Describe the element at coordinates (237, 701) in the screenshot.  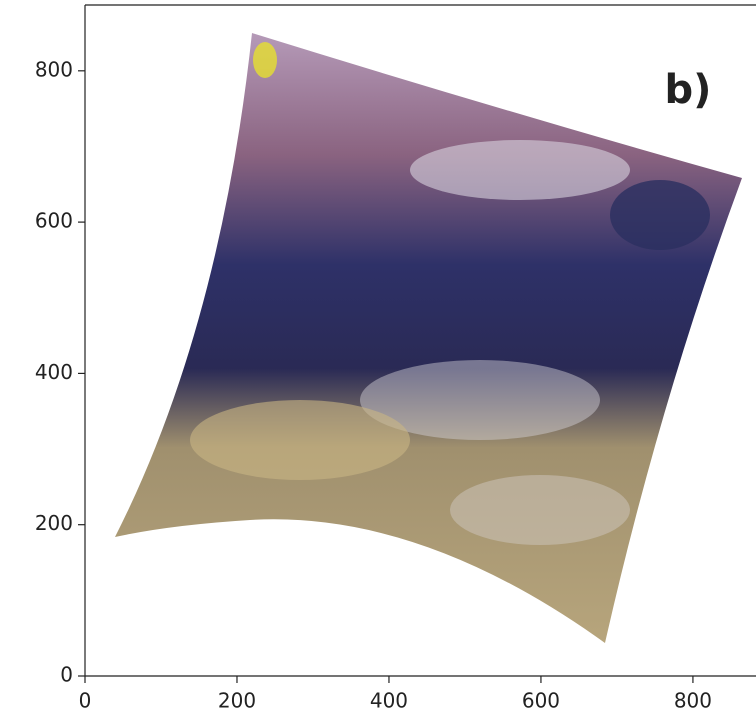
I see `x-tick-label: 200` at that location.